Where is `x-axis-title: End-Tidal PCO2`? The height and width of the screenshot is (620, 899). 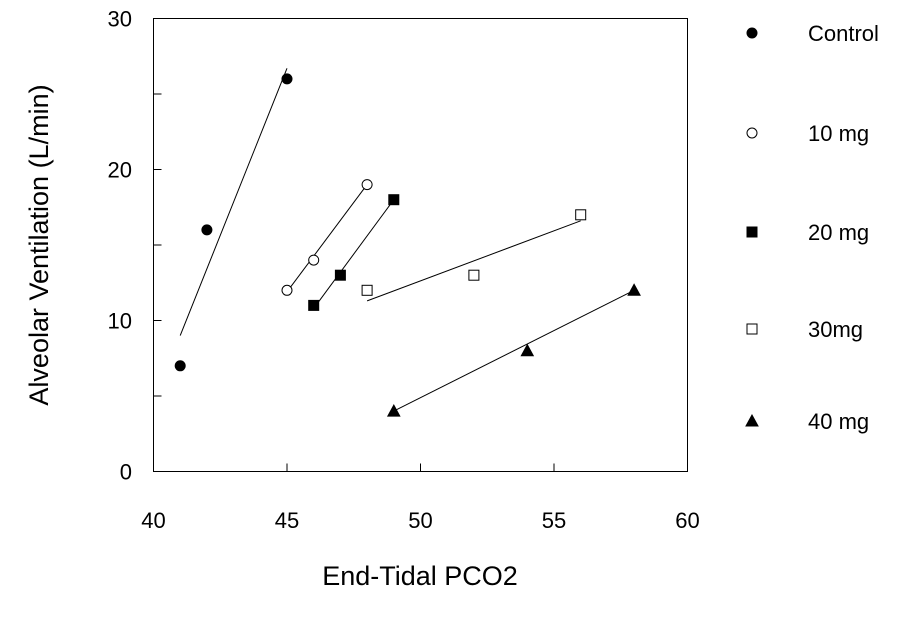 x-axis-title: End-Tidal PCO2 is located at coordinates (420, 576).